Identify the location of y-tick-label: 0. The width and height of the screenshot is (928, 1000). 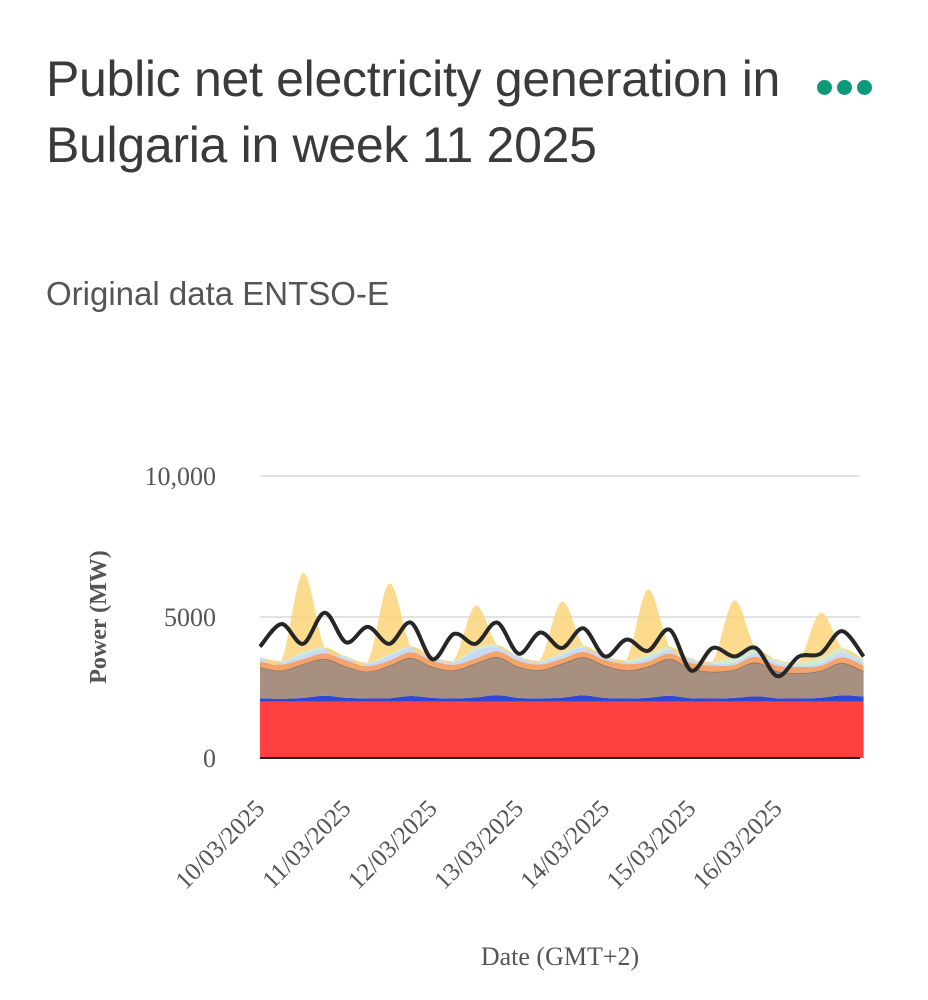
(209, 758).